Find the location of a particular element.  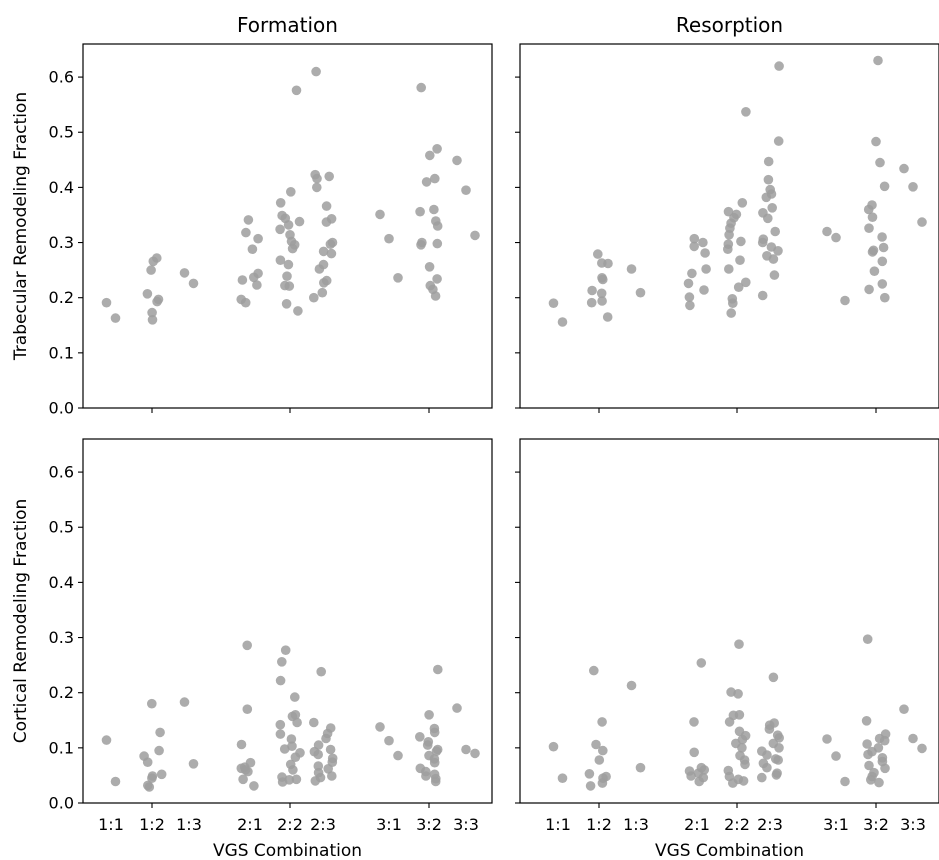

y-tick-label: 0.4 is located at coordinates (61, 582).